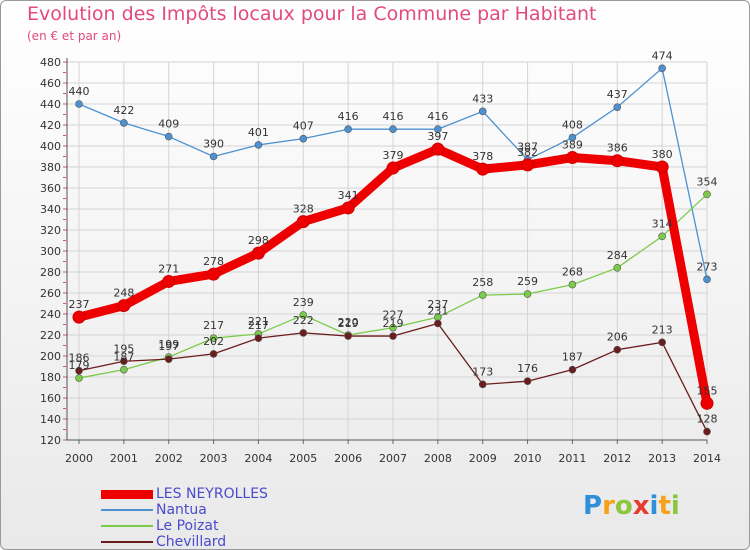  I want to click on x-tick-label: 2010, so click(528, 458).